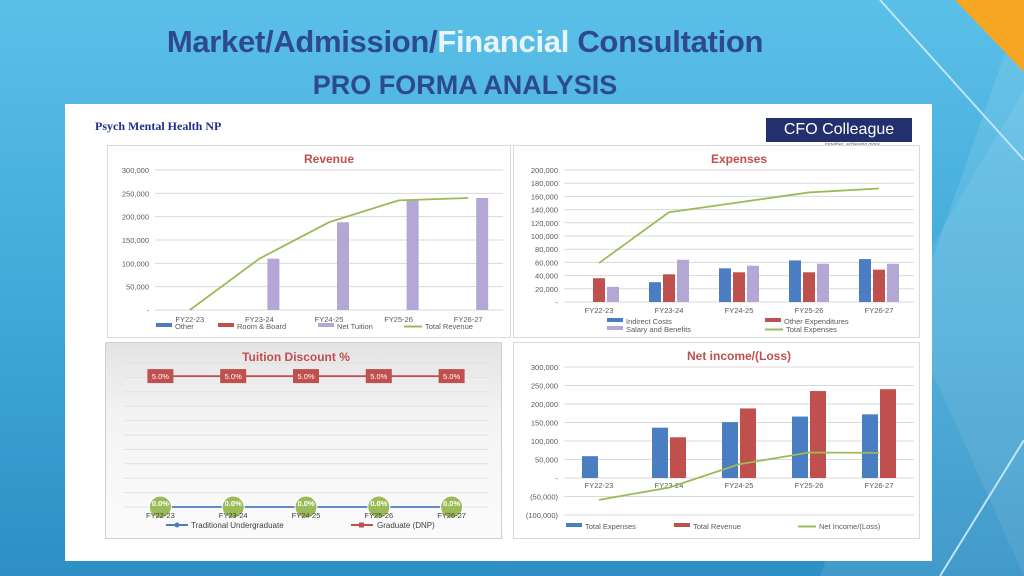 This screenshot has height=576, width=1024. Describe the element at coordinates (544, 210) in the screenshot. I see `y-tick-label: 140,000` at that location.